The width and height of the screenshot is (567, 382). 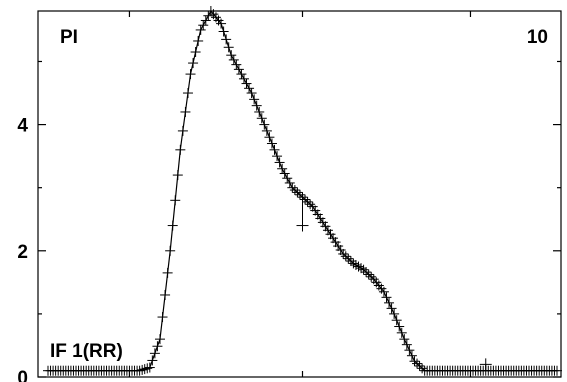 I want to click on y-tick-label: 4, so click(x=22, y=126).